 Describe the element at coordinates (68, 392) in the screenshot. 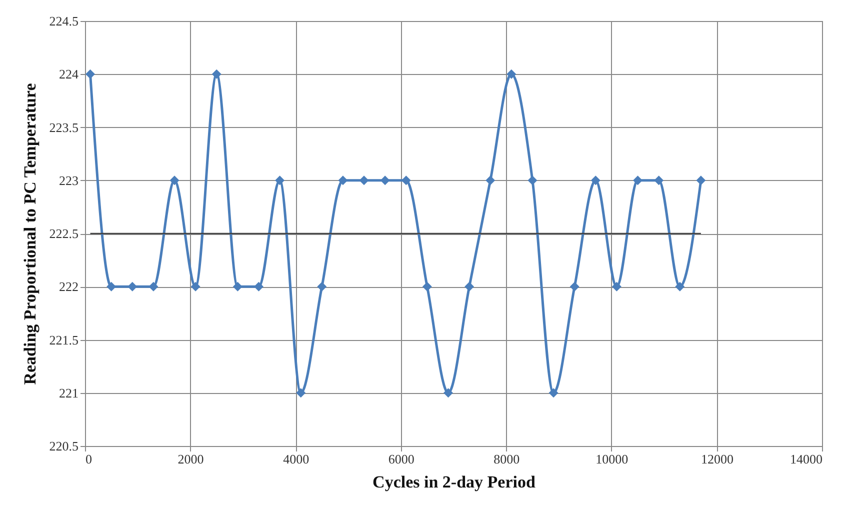

I see `y-tick-label: 221` at that location.